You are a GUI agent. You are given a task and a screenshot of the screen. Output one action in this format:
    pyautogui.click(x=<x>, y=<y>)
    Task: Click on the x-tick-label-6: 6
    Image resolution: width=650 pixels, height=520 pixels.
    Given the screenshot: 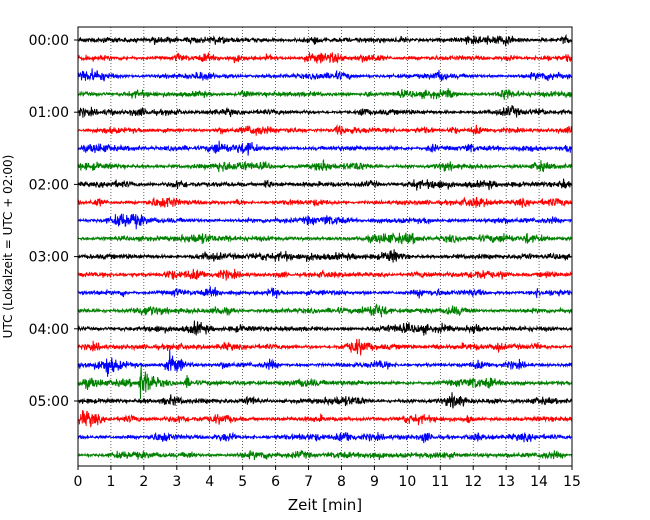 What is the action you would take?
    pyautogui.click(x=275, y=482)
    